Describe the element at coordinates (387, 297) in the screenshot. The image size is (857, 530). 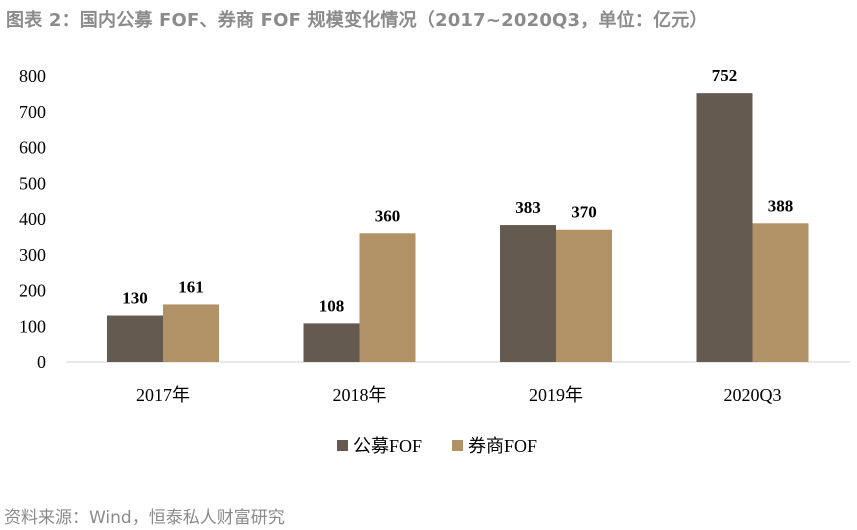
I see `bar-券商FOF-2018年` at that location.